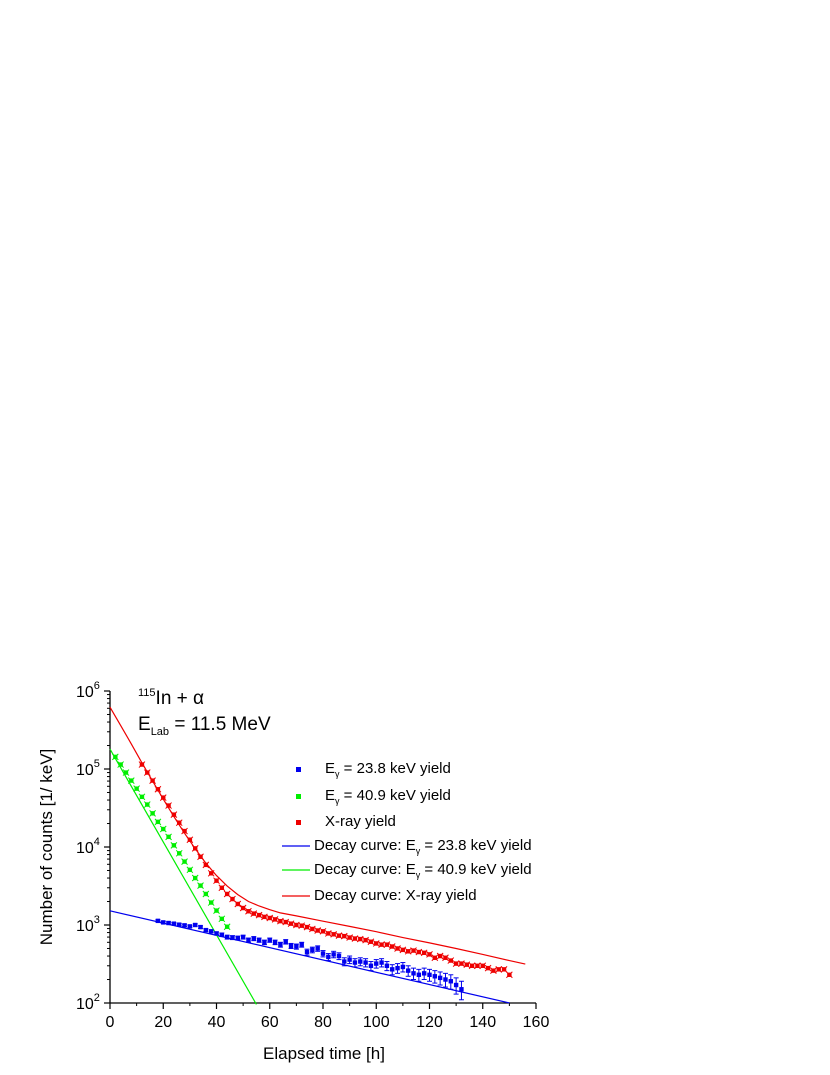 This screenshot has width=830, height=1075. I want to click on x-tick-label: 0, so click(110, 1022).